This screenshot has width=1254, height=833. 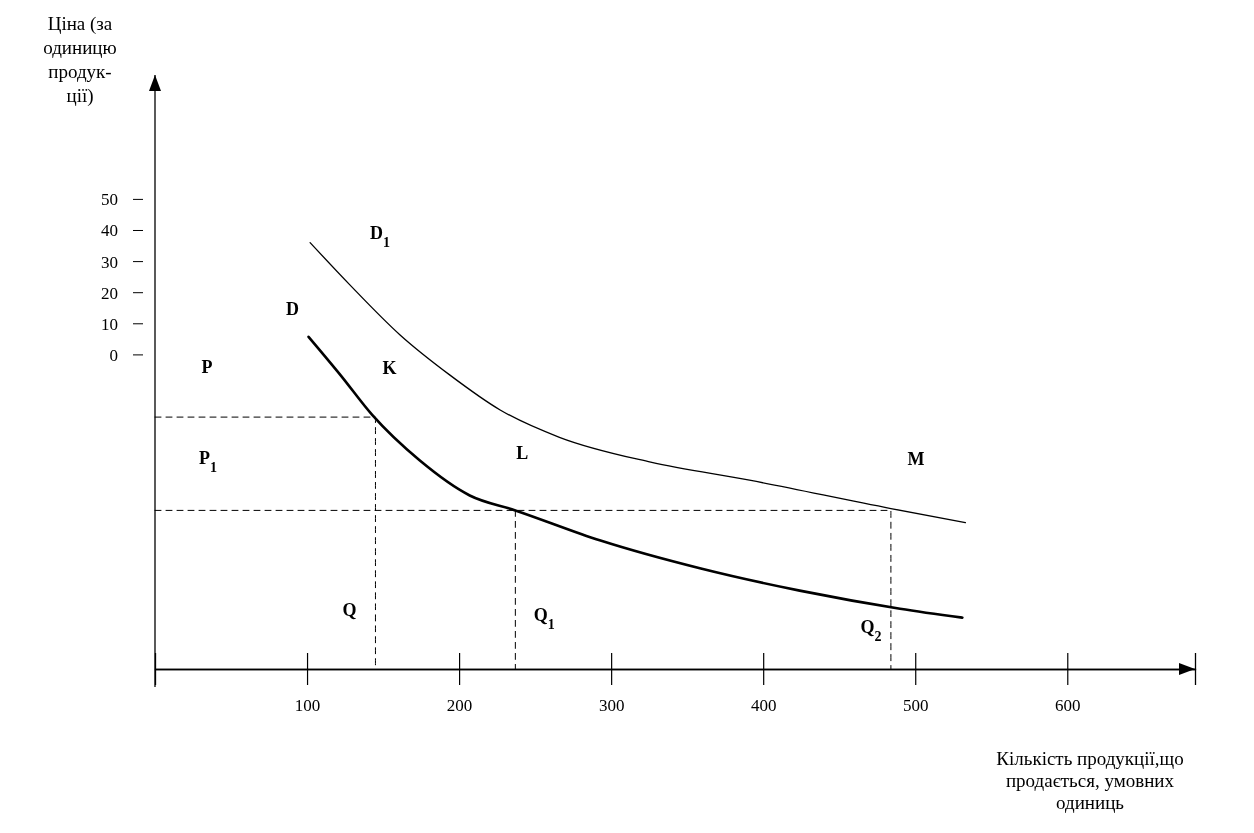 What do you see at coordinates (1090, 780) in the screenshot?
I see `x-axis-title: Кількість продукції,що продається, умовних одиниць` at bounding box center [1090, 780].